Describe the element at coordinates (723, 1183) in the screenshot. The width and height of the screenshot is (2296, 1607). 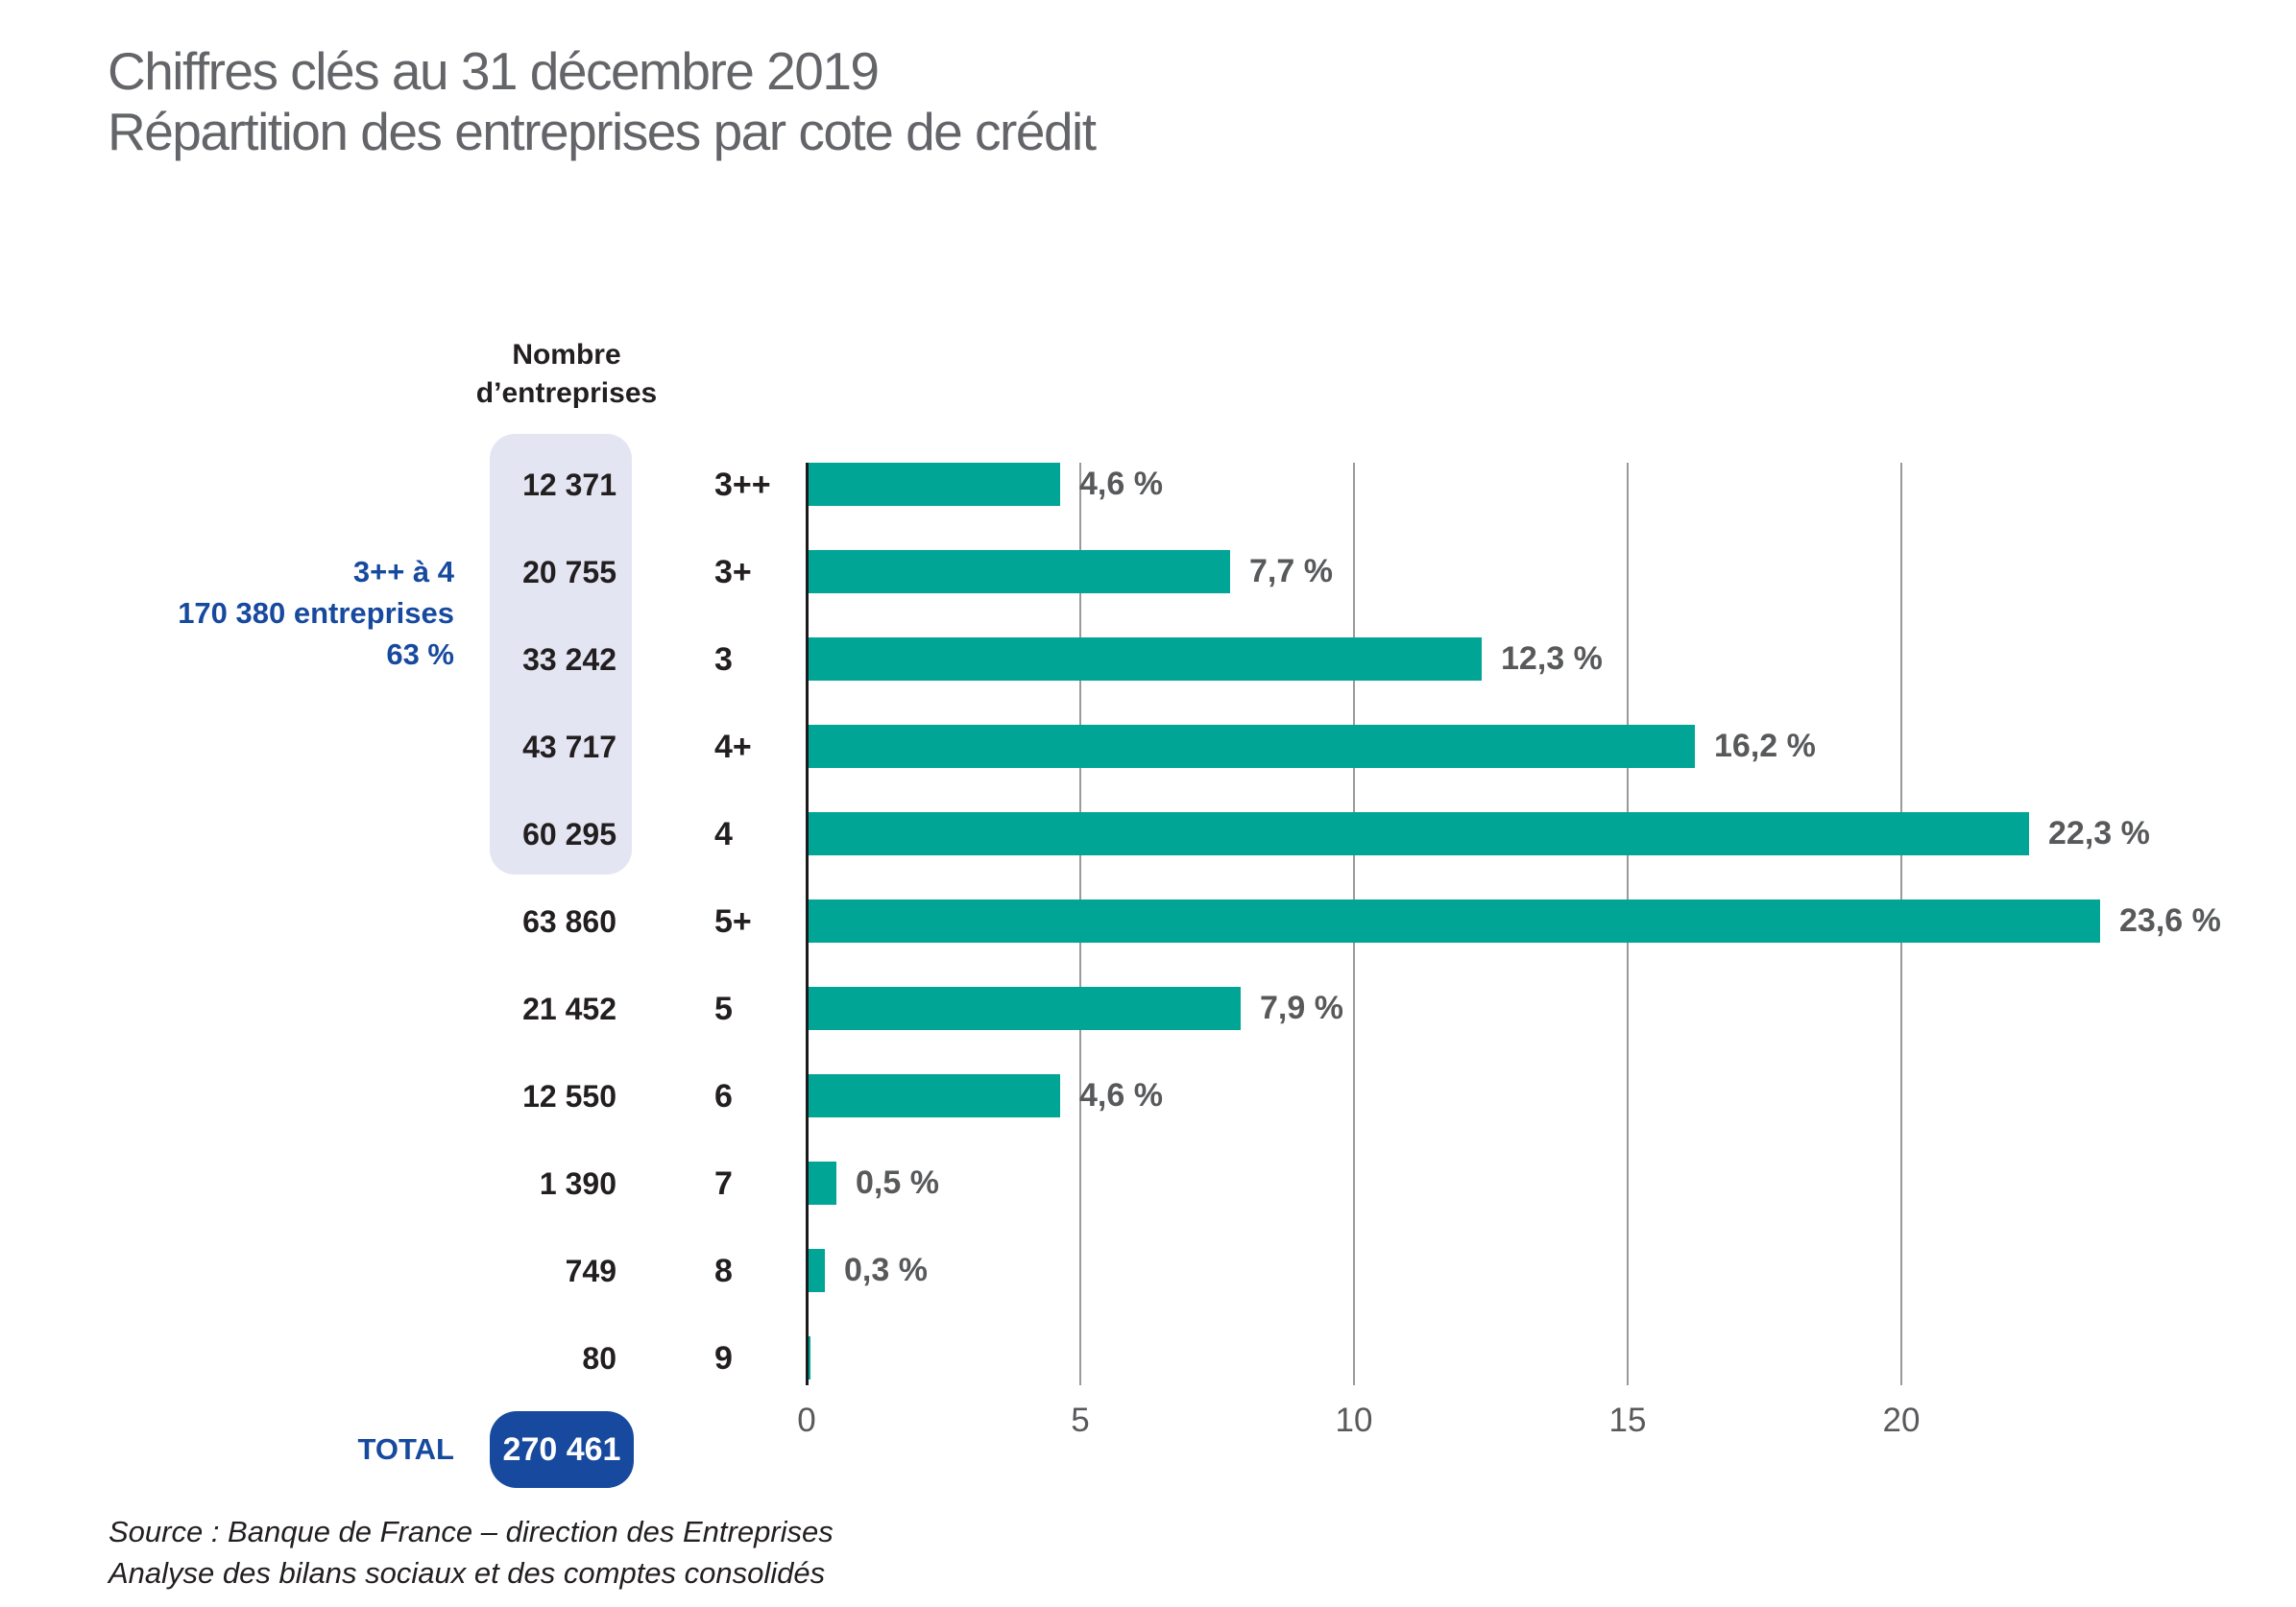
I see `category-label-7: 7` at that location.